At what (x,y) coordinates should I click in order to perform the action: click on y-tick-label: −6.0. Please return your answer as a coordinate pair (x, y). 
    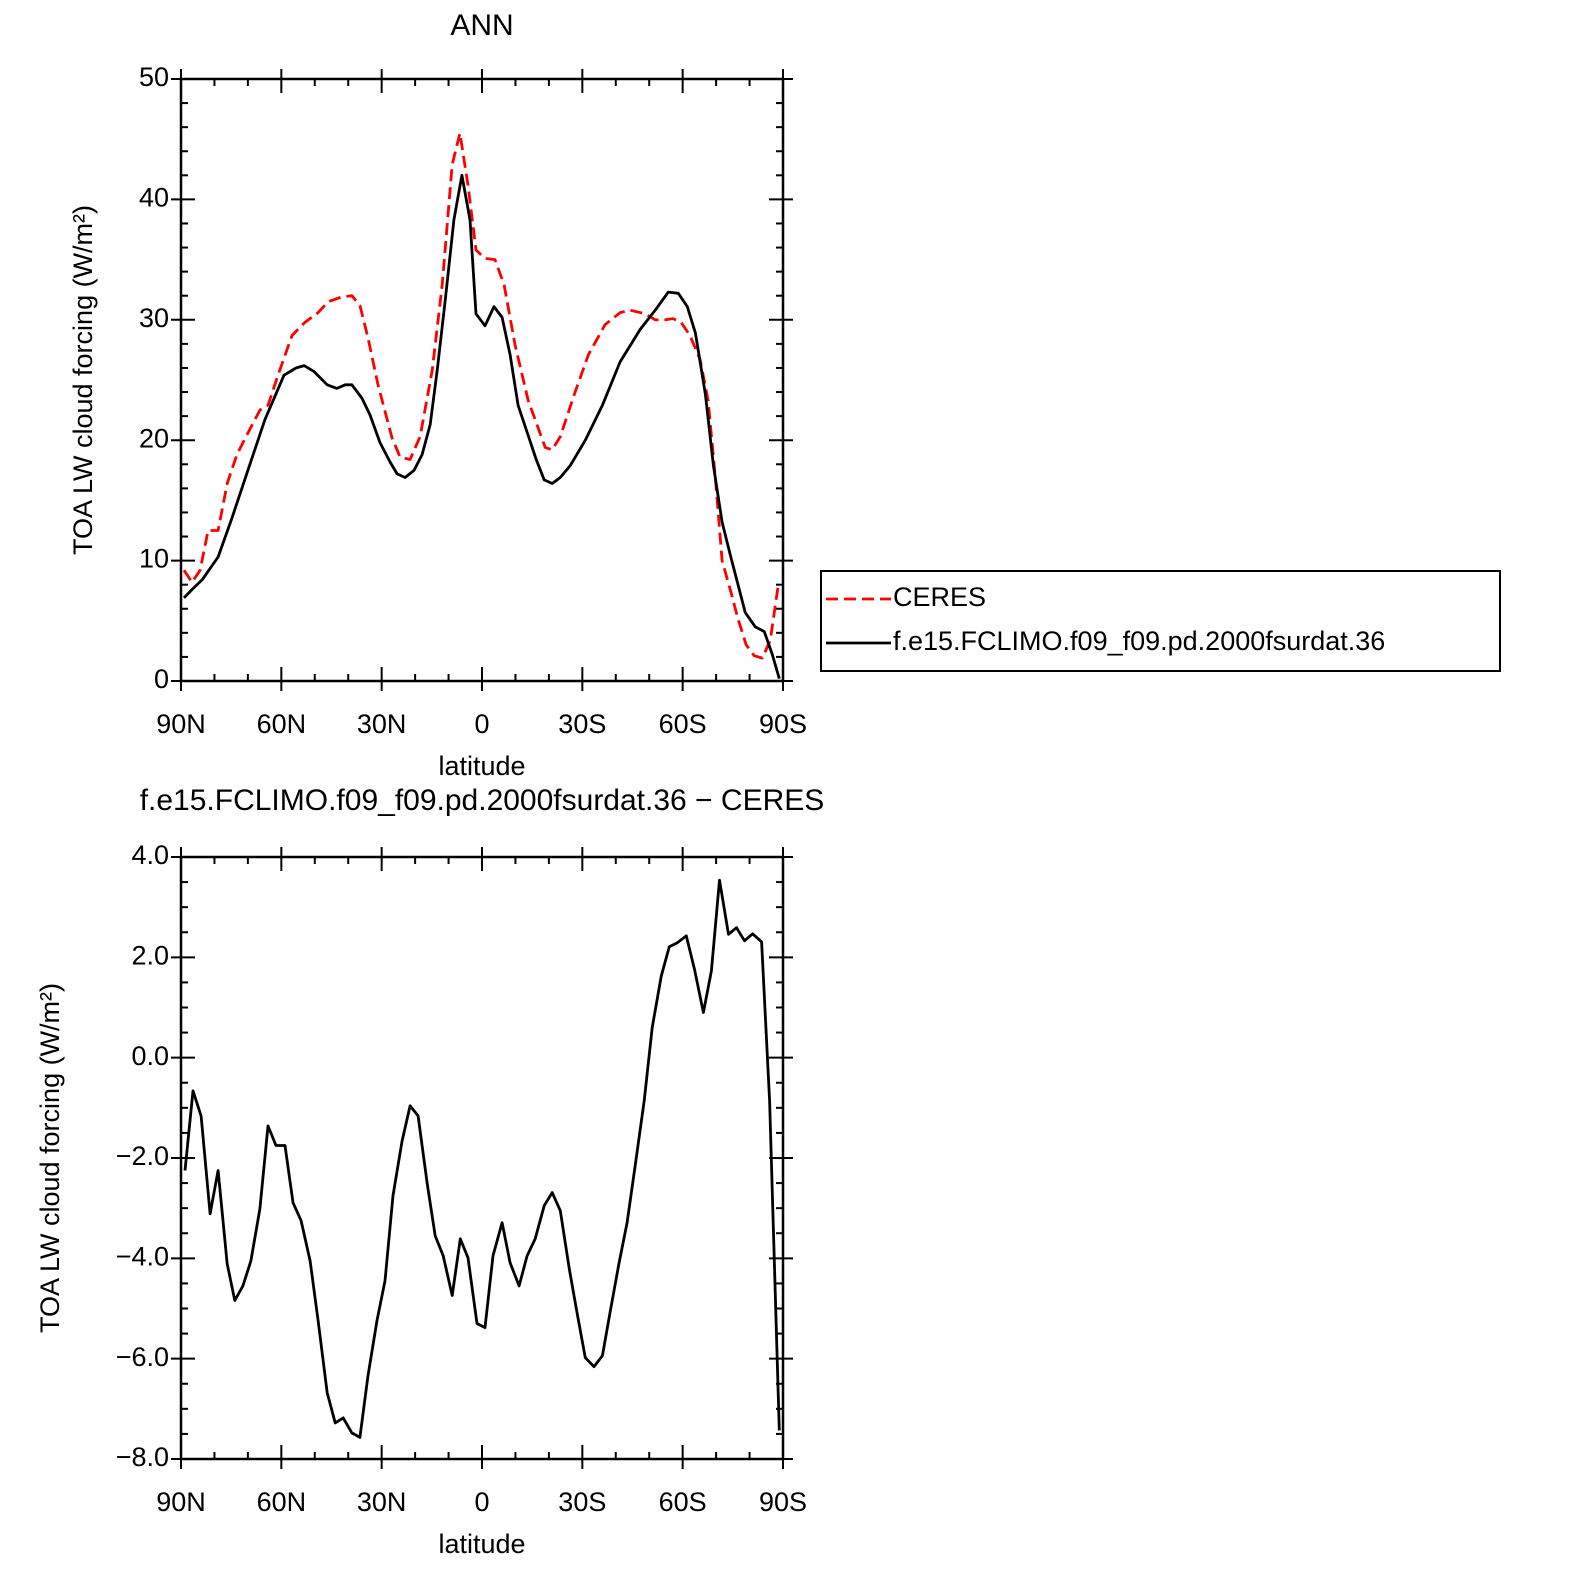
    Looking at the image, I should click on (142, 1357).